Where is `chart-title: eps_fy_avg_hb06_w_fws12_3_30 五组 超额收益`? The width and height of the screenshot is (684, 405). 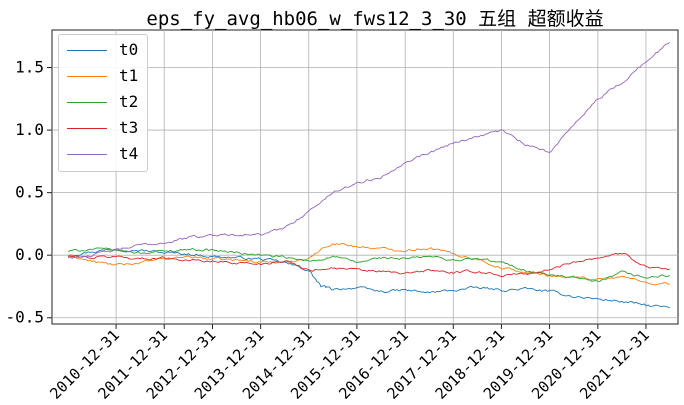 chart-title: eps_fy_avg_hb06_w_fws12_3_30 五组 超额收益 is located at coordinates (375, 19).